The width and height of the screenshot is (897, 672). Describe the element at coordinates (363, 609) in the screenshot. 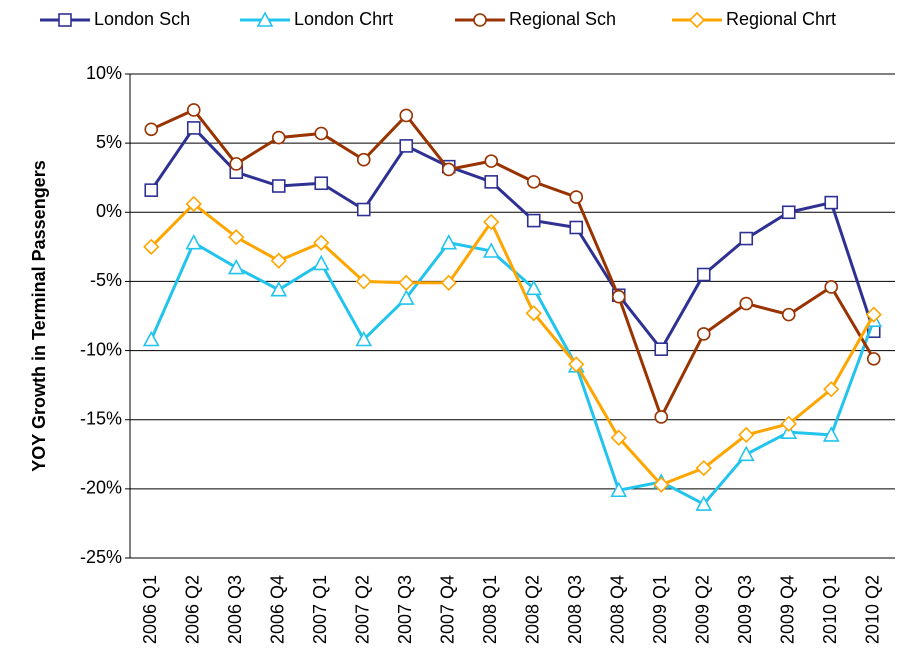

I see `x-tick-label: 2007 Q2` at that location.